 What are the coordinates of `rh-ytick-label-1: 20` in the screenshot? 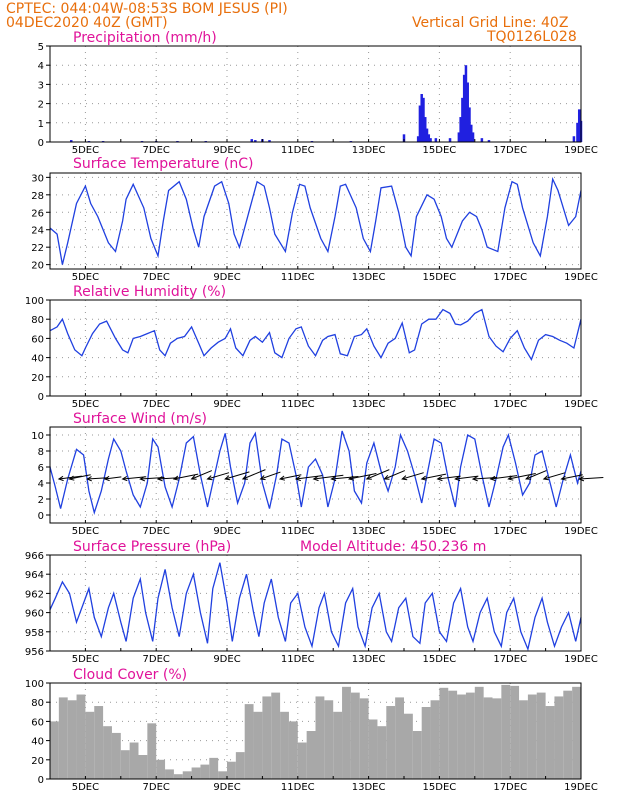 It's located at (37, 378).